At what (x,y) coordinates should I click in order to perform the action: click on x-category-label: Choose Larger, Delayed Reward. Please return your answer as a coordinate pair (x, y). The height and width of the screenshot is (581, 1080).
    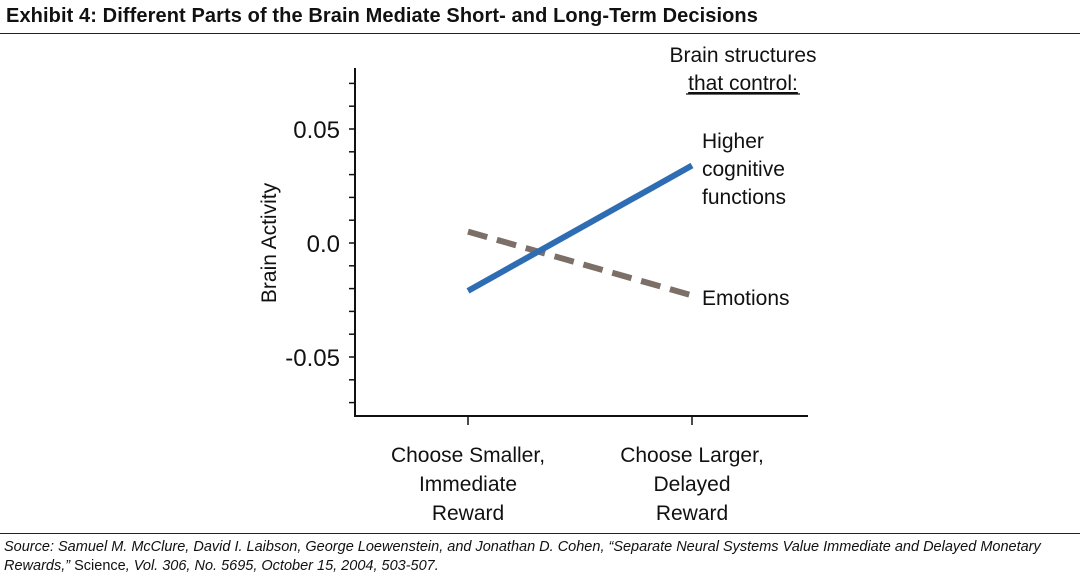
    Looking at the image, I should click on (692, 484).